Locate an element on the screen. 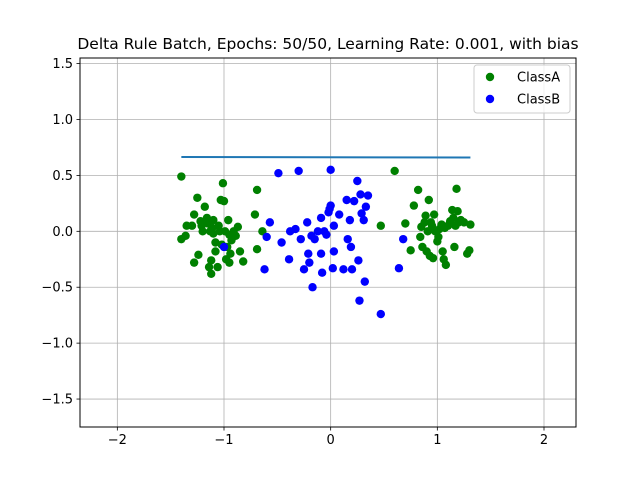  data-points is located at coordinates (326, 242).